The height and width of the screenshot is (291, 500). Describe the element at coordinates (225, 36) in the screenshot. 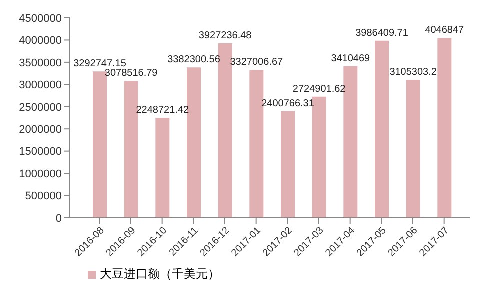

I see `data-label: 3927236.48` at that location.